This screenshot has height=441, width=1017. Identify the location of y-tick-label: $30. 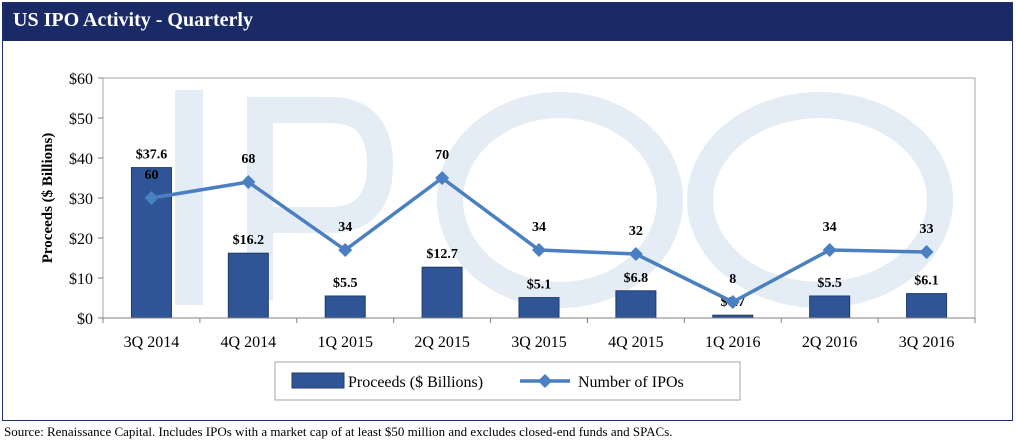
(81, 199).